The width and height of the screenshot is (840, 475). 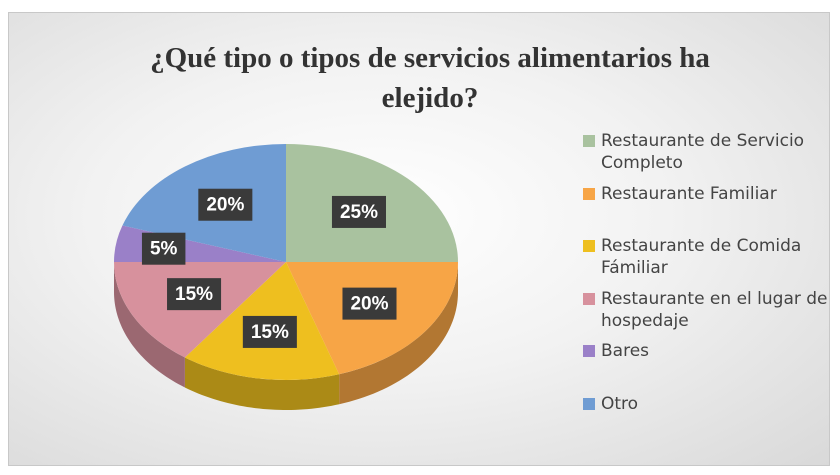 I want to click on legend-item: Bares, so click(x=708, y=366).